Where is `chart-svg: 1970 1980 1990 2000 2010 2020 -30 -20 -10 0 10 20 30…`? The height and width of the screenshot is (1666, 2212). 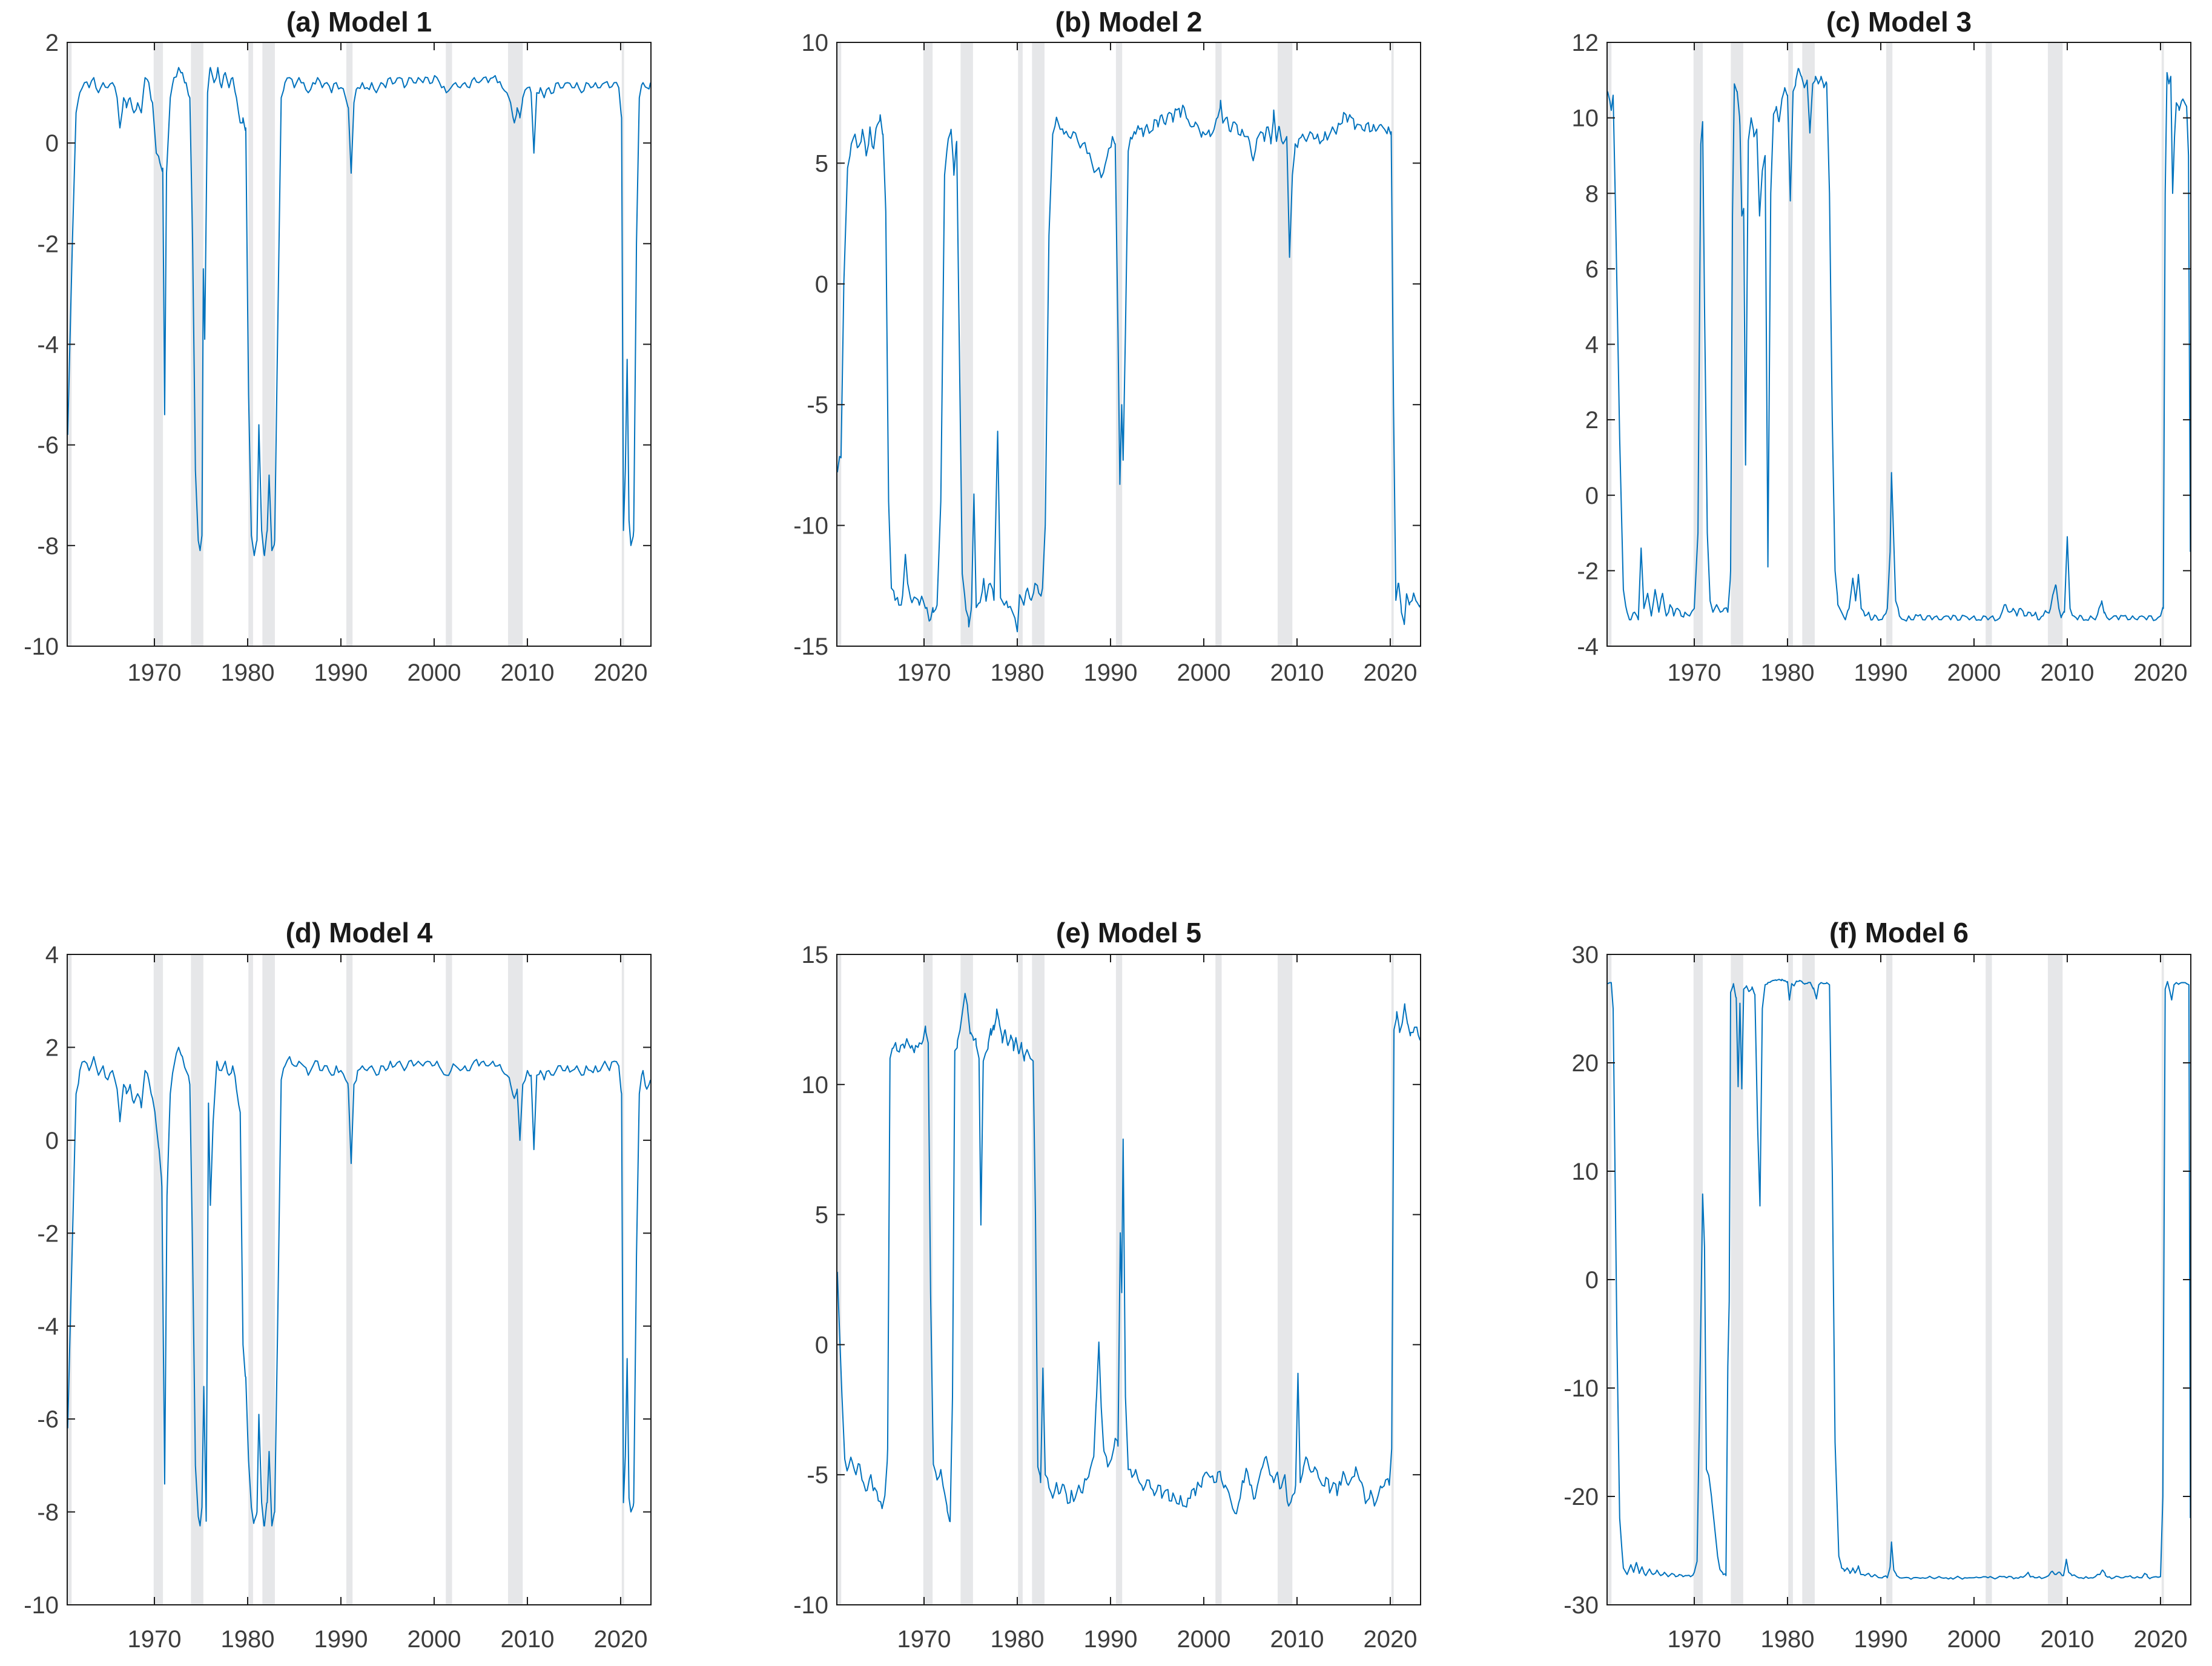
chart-svg: 1970 1980 1990 2000 2010 2020 -30 -20 -10 0 10 20 30… is located at coordinates (1877, 1285).